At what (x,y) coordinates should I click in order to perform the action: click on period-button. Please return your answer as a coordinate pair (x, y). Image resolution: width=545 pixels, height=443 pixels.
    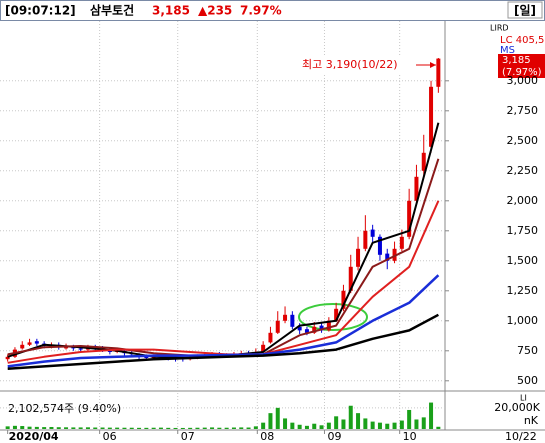
    Looking at the image, I should click on (525, 10).